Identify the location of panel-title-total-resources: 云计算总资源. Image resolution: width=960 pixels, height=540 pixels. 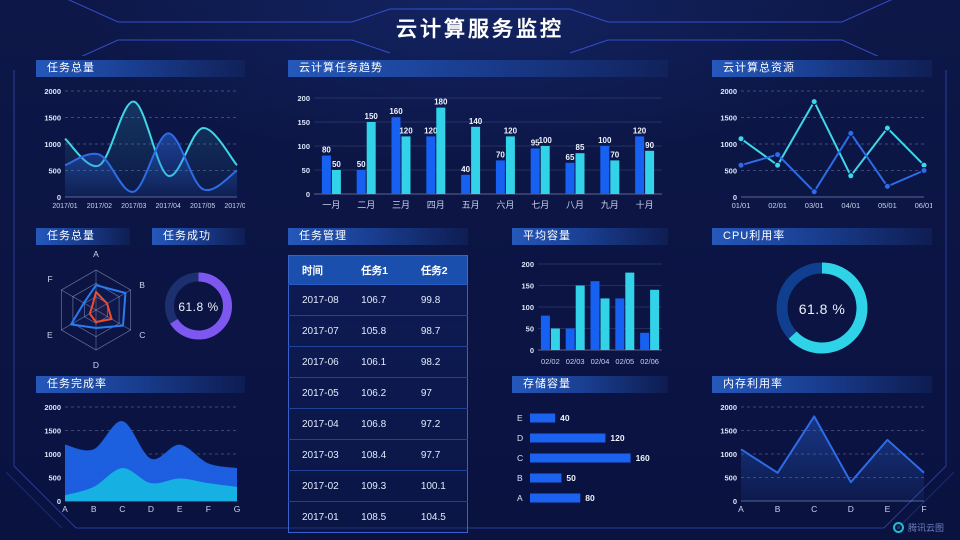
(822, 68).